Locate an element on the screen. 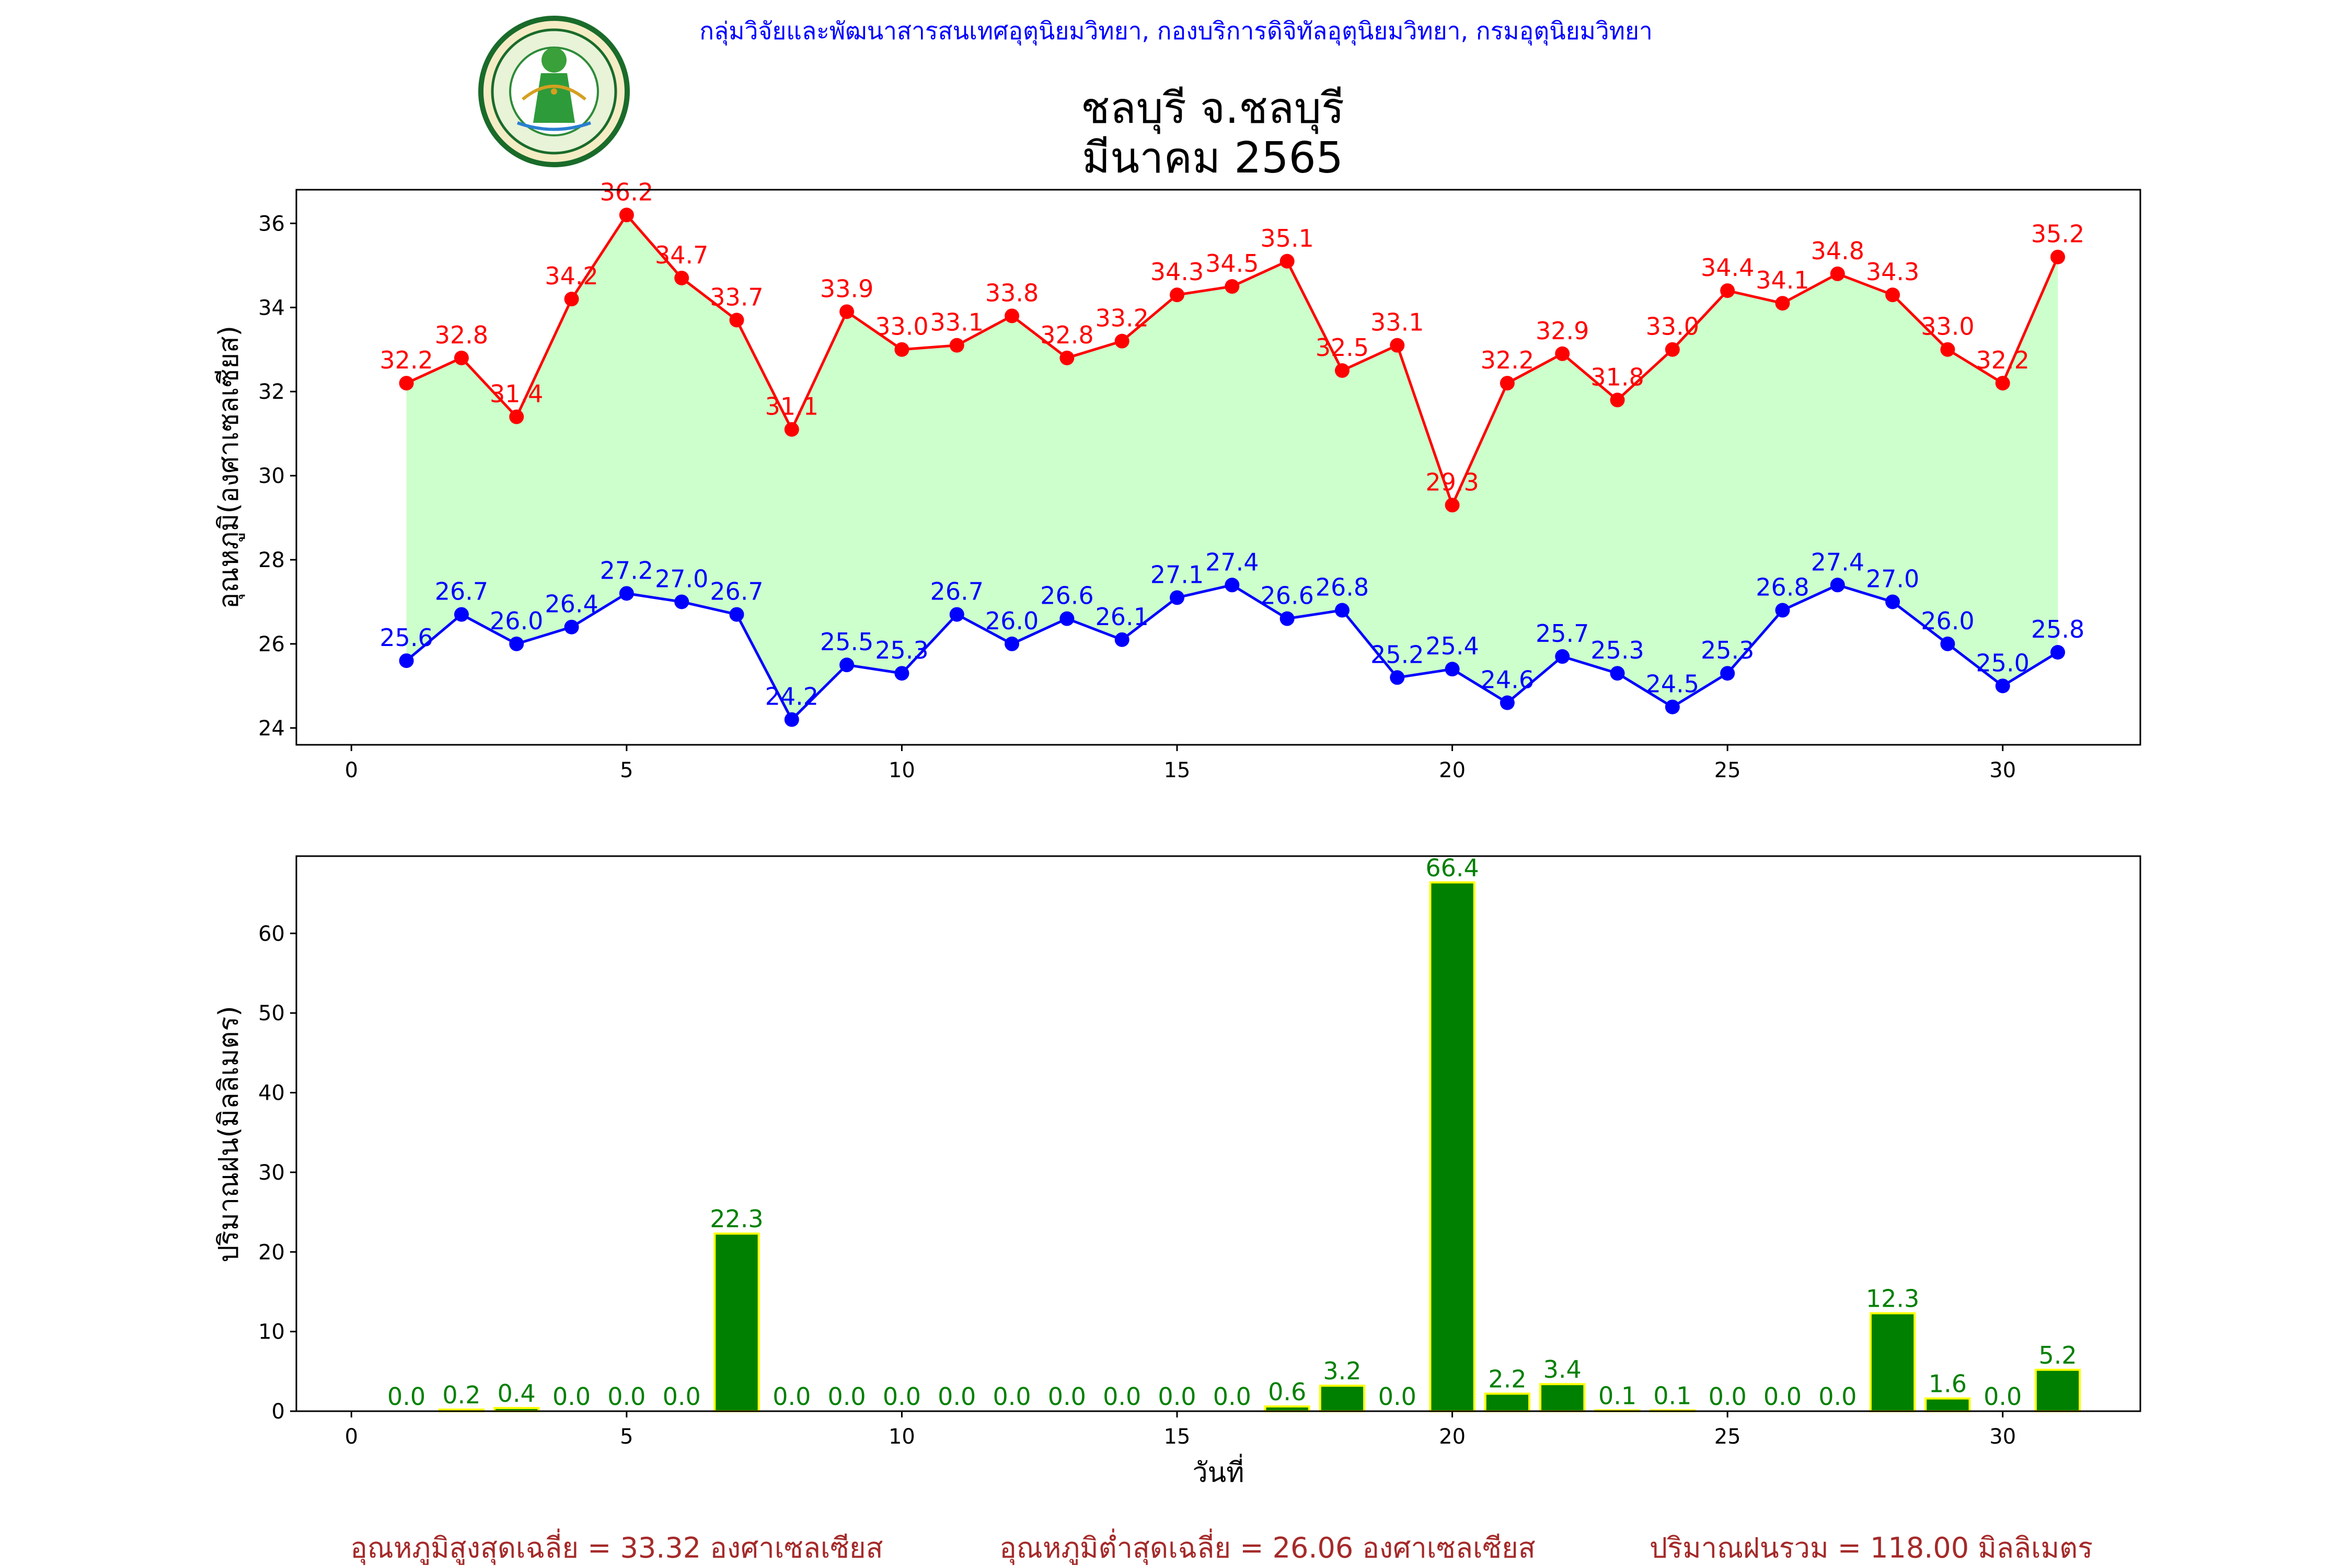  temperature-y-tick-label: 32 is located at coordinates (271, 392).